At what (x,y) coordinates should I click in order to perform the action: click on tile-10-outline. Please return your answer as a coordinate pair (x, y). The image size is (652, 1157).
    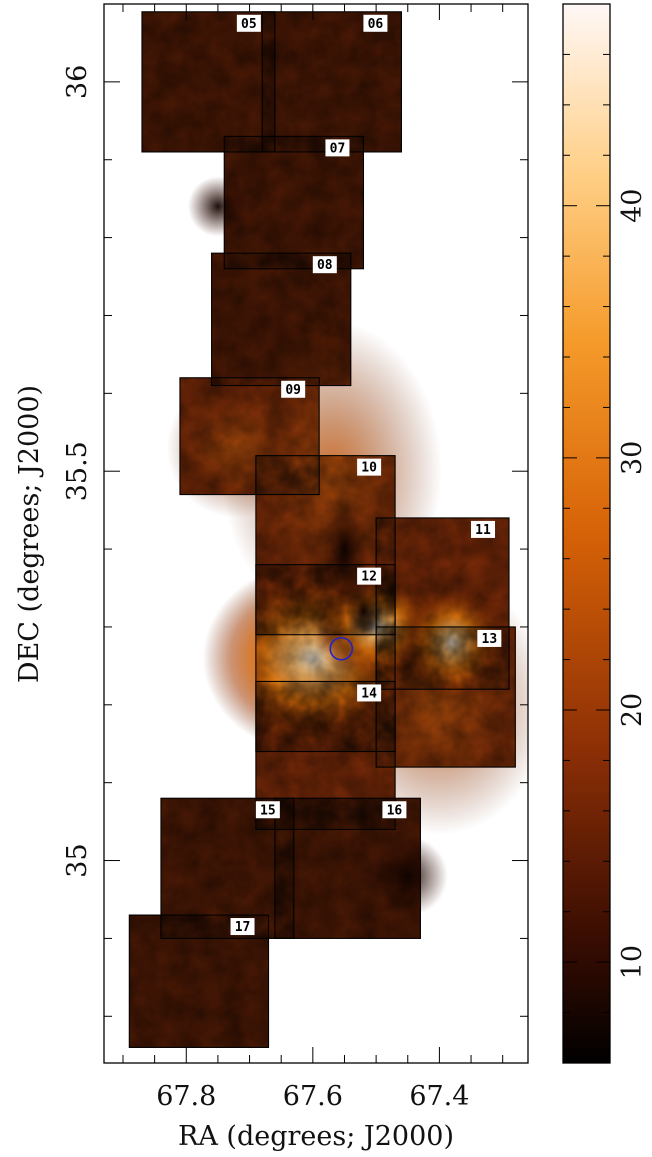
    Looking at the image, I should click on (325, 545).